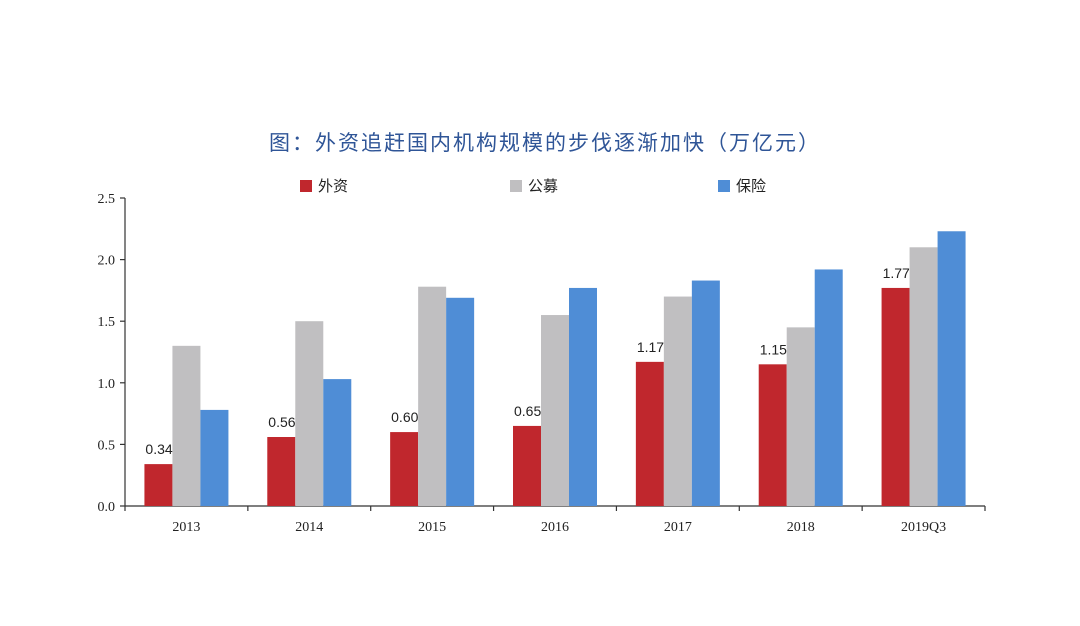 Image resolution: width=1080 pixels, height=626 pixels. What do you see at coordinates (337, 442) in the screenshot?
I see `bar-保险-2014` at bounding box center [337, 442].